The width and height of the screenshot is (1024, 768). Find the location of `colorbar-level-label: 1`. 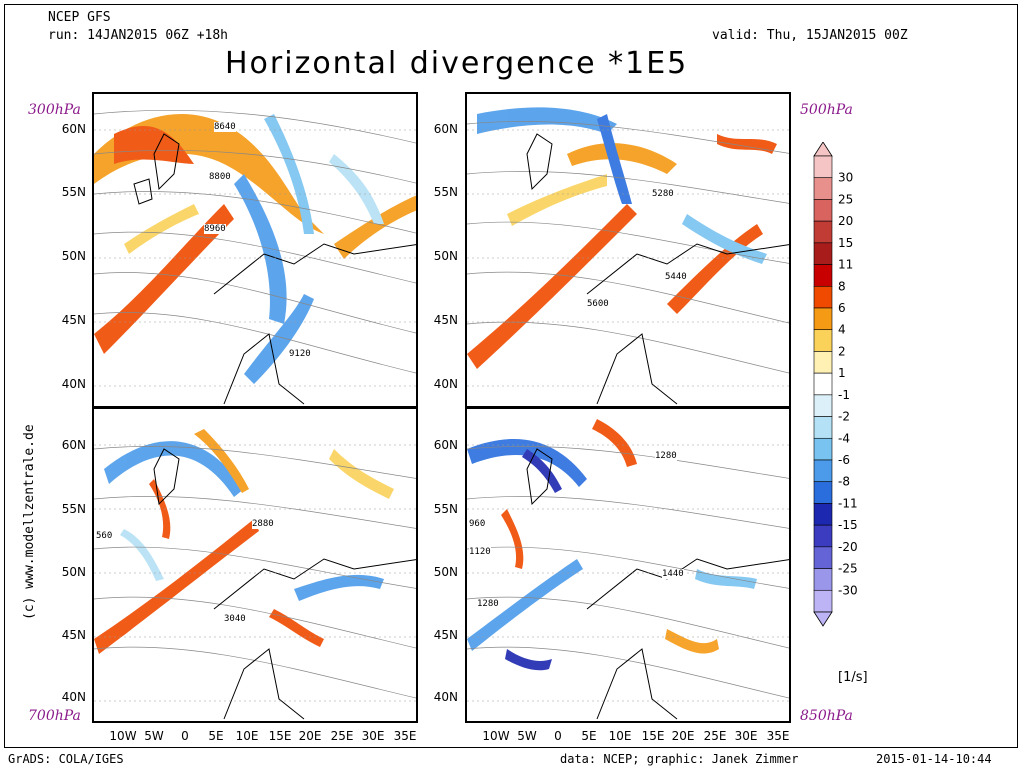

colorbar-level-label: 1 is located at coordinates (842, 373).